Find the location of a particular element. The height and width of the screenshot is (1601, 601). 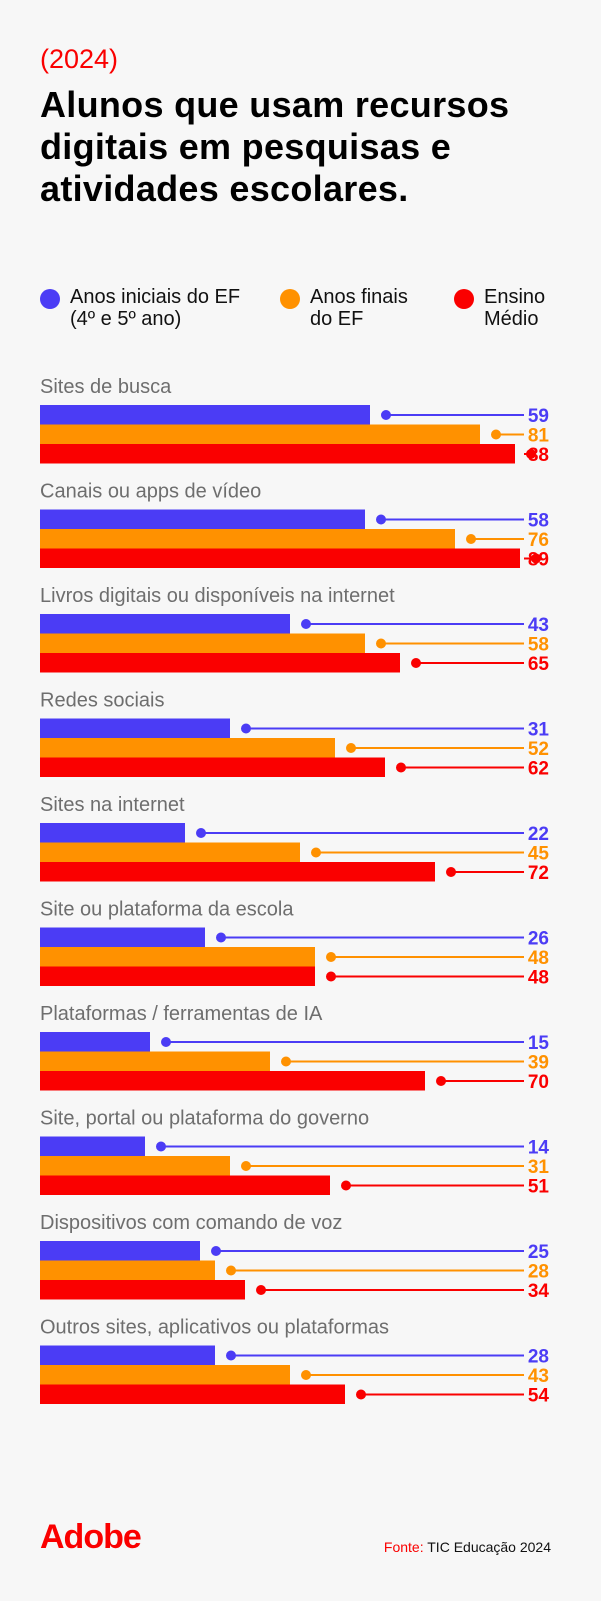

category-label: Sites de busca is located at coordinates (106, 387).